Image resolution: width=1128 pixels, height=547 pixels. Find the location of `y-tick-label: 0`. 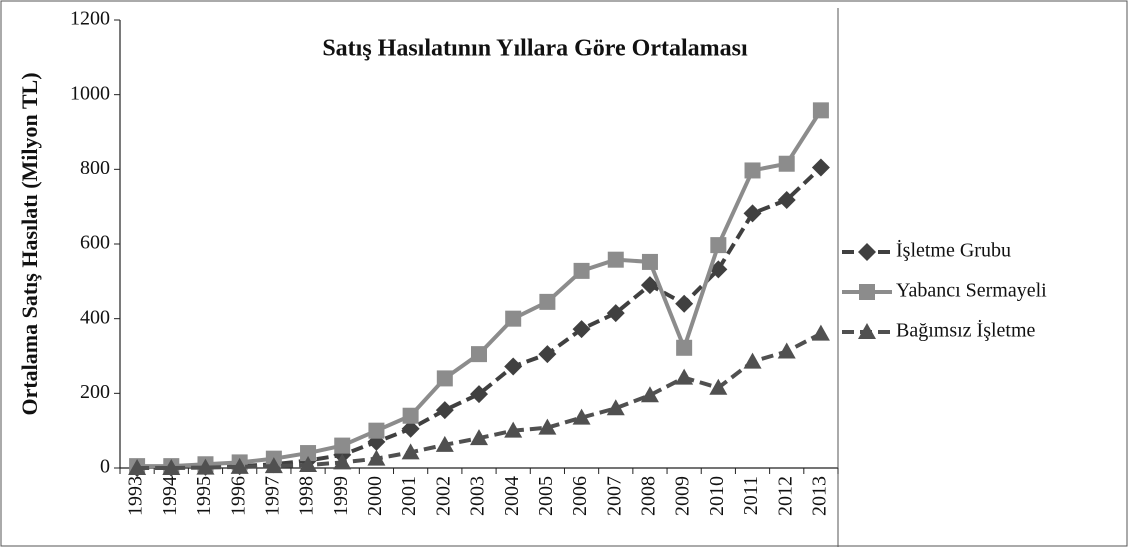

y-tick-label: 0 is located at coordinates (105, 467).